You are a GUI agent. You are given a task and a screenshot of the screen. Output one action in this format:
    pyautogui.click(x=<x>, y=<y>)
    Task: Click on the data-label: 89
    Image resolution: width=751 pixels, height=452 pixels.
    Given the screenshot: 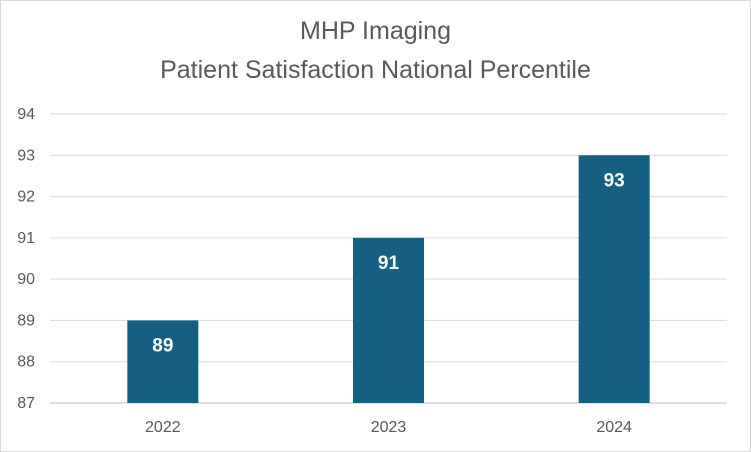 What is the action you would take?
    pyautogui.click(x=162, y=345)
    